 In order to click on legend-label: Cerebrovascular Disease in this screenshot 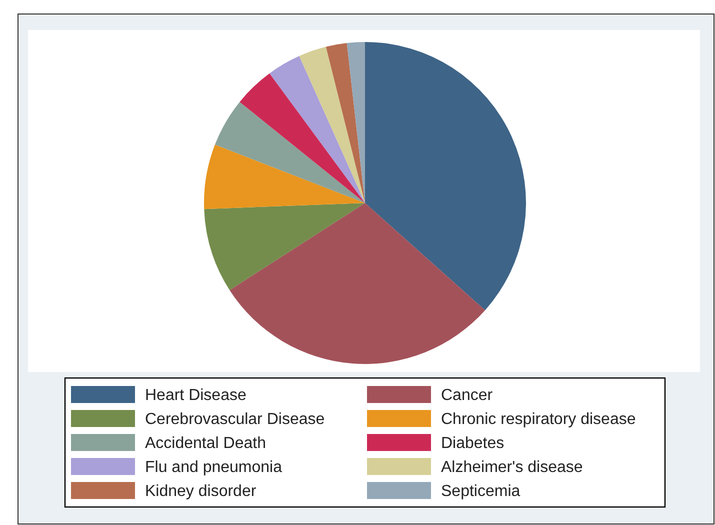, I will do `click(235, 419)`.